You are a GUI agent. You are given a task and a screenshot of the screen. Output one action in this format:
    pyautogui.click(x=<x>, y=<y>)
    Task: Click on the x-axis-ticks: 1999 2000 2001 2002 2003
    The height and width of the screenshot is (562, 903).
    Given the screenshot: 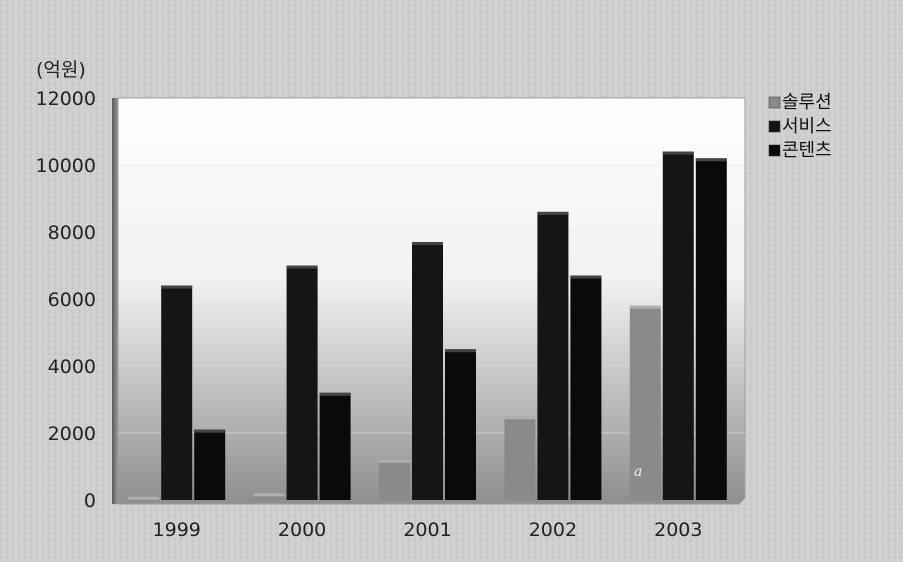 What is the action you would take?
    pyautogui.click(x=428, y=530)
    